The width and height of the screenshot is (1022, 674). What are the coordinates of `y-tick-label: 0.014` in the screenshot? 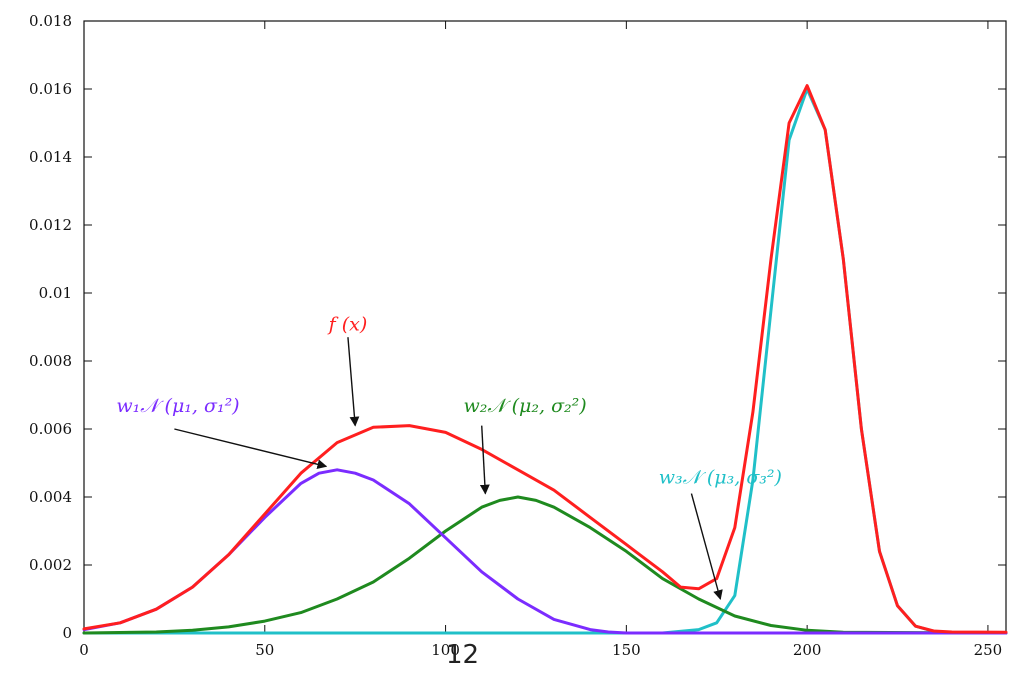 It's located at (50, 157).